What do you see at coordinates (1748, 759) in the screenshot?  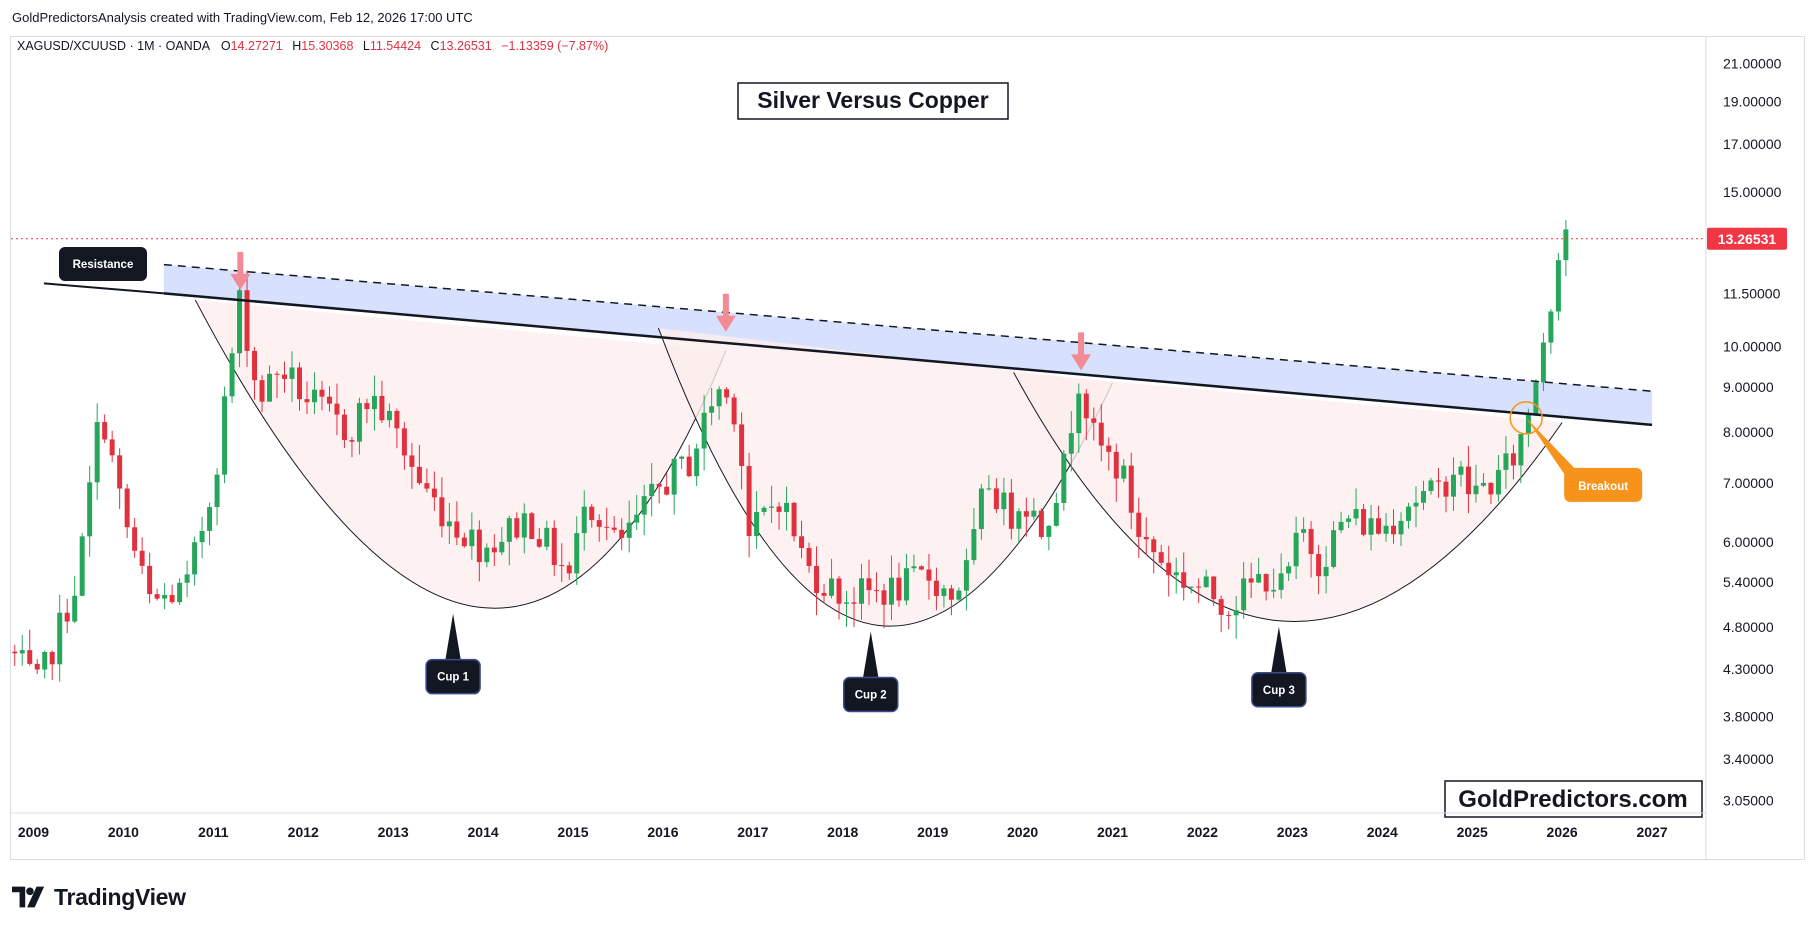 I see `price-tick-label: 3.40000` at bounding box center [1748, 759].